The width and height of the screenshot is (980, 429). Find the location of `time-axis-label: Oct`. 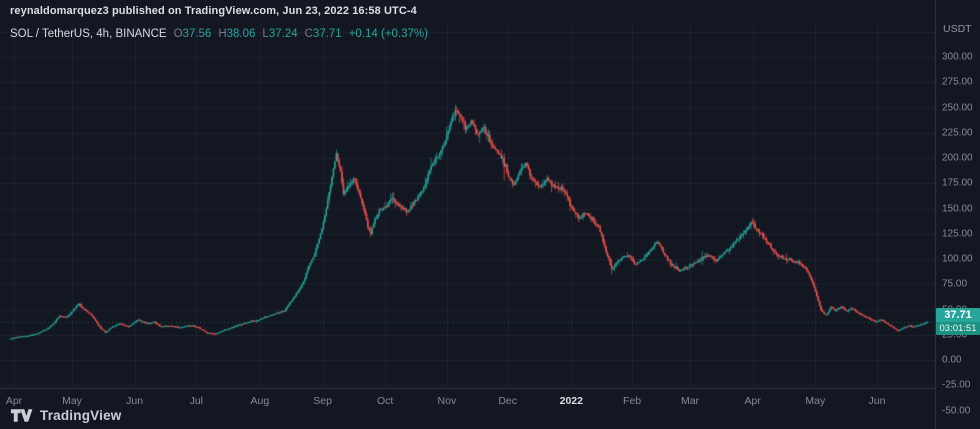

time-axis-label: Oct is located at coordinates (385, 401).